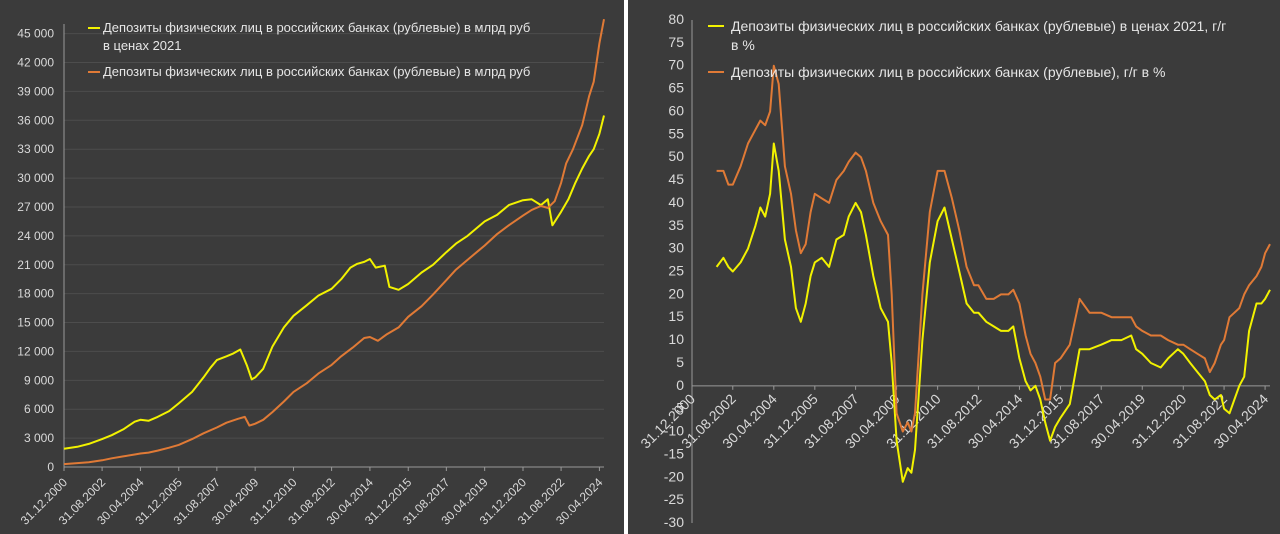 The height and width of the screenshot is (534, 1280). What do you see at coordinates (35, 207) in the screenshot?
I see `y-tick-label: 27 000` at bounding box center [35, 207].